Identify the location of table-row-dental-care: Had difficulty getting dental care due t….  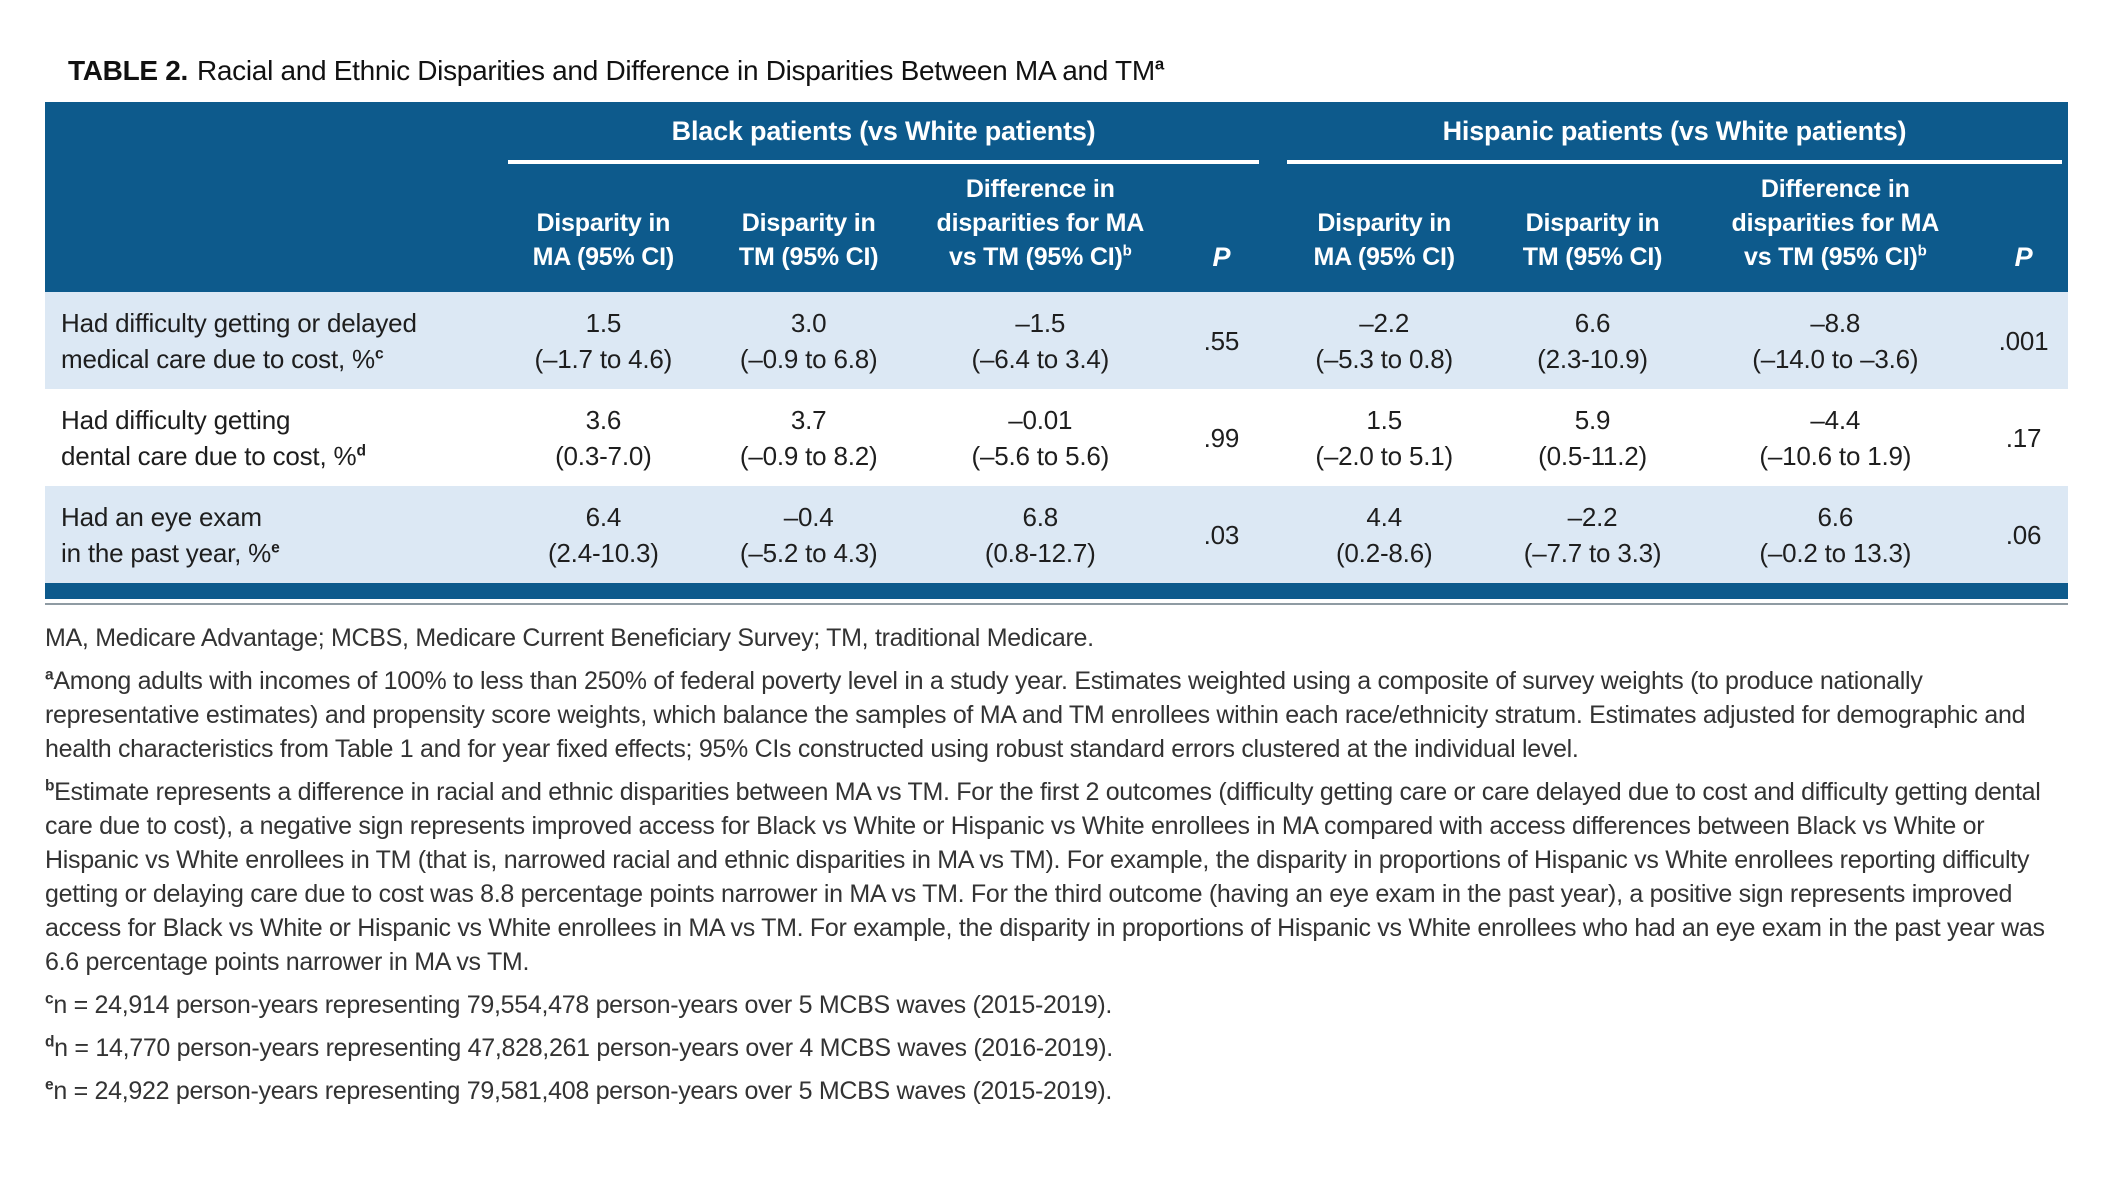
(1056, 437).